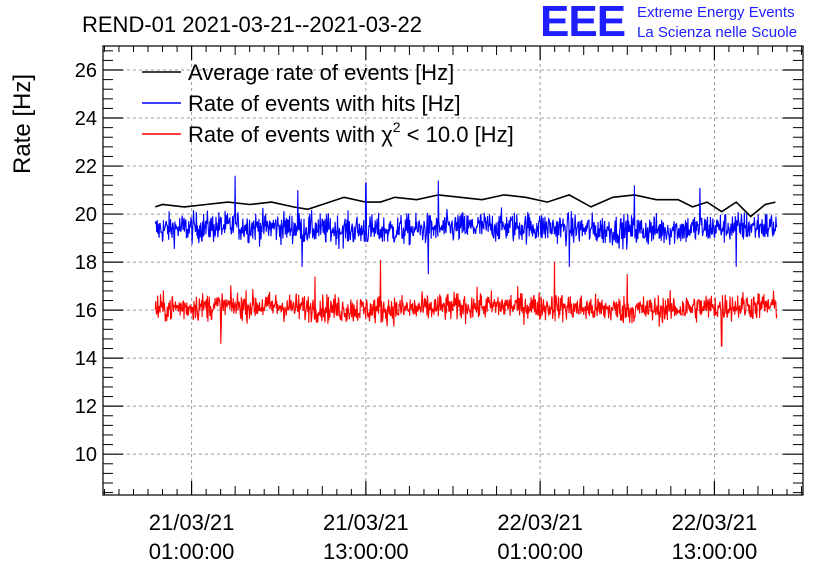  I want to click on chart-title: REND-01 2021-03-21--2021-03-22, so click(252, 24).